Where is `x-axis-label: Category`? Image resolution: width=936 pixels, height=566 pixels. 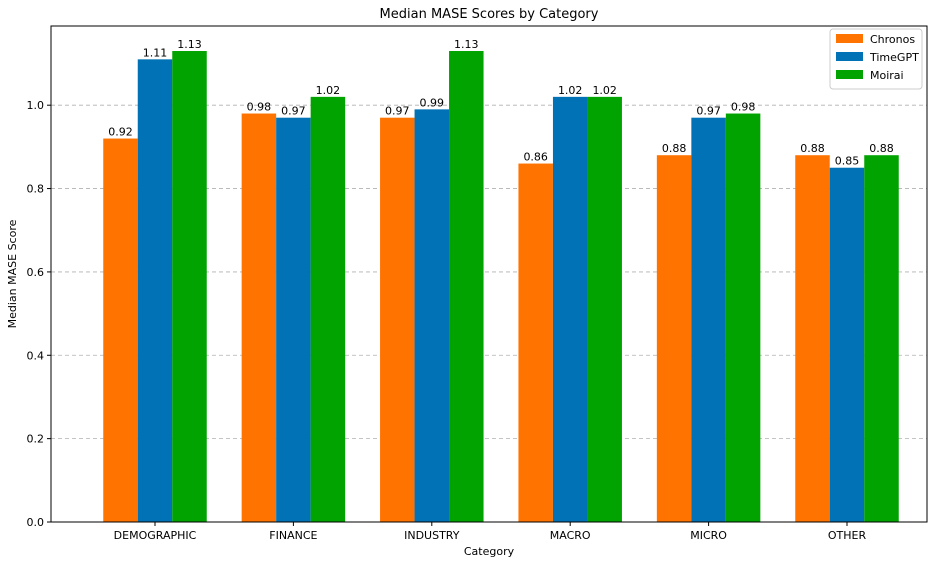
x-axis-label: Category is located at coordinates (489, 551).